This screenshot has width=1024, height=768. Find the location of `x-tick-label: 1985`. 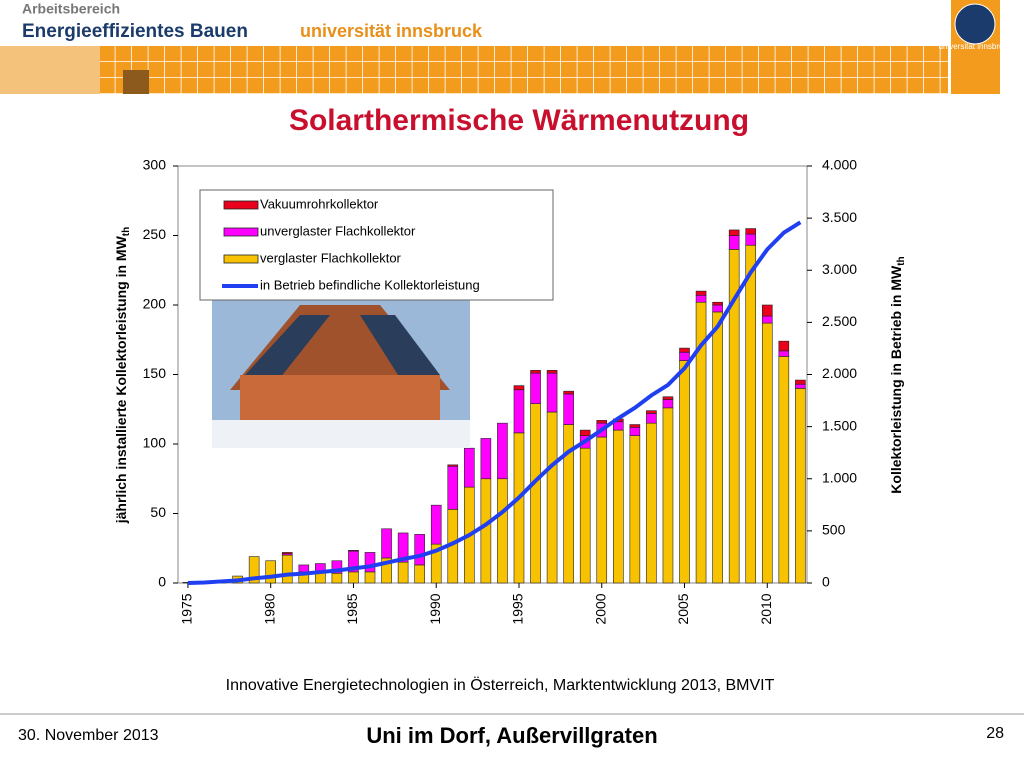

x-tick-label: 1985 is located at coordinates (352, 608).